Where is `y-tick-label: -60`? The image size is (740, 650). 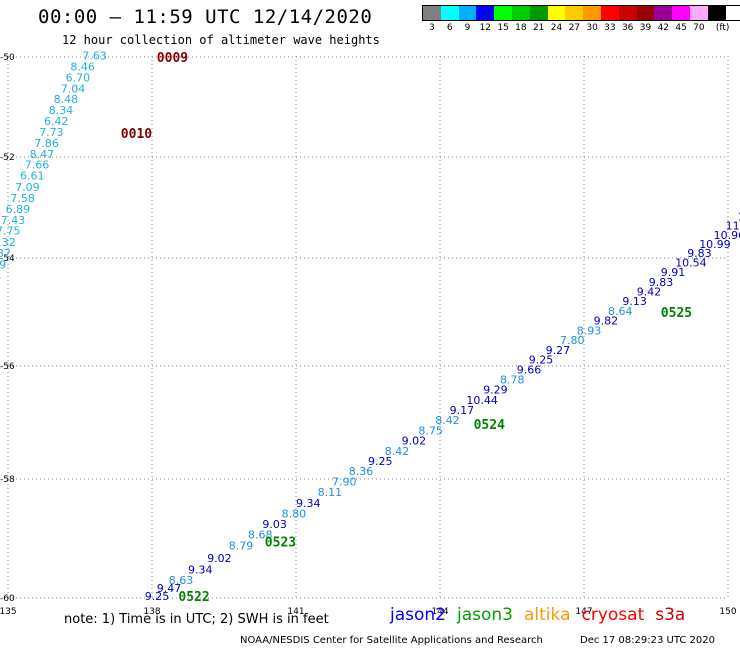
y-tick-label: -60 is located at coordinates (7, 599).